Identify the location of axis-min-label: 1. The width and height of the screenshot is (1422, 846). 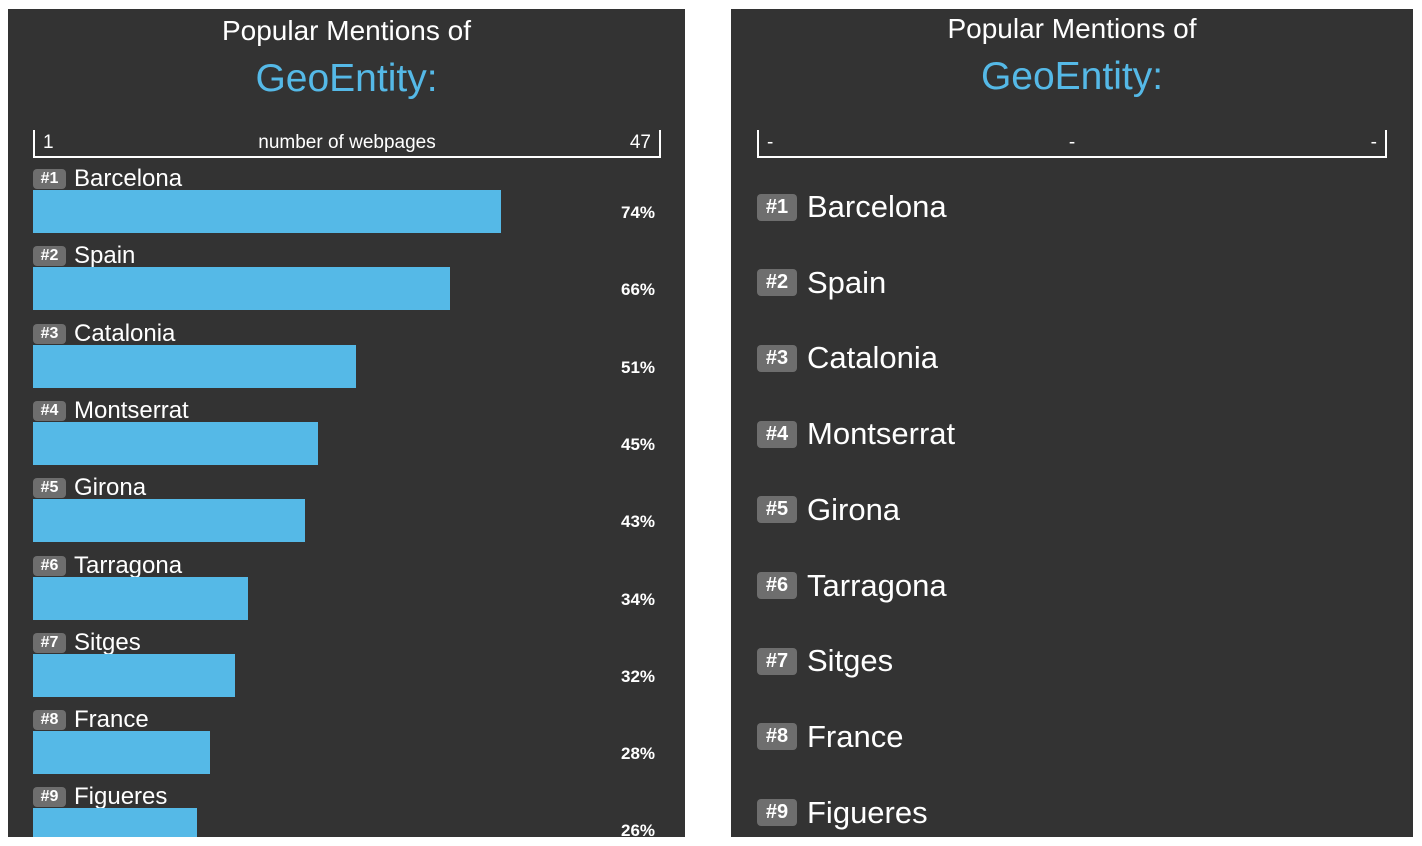
(48, 142).